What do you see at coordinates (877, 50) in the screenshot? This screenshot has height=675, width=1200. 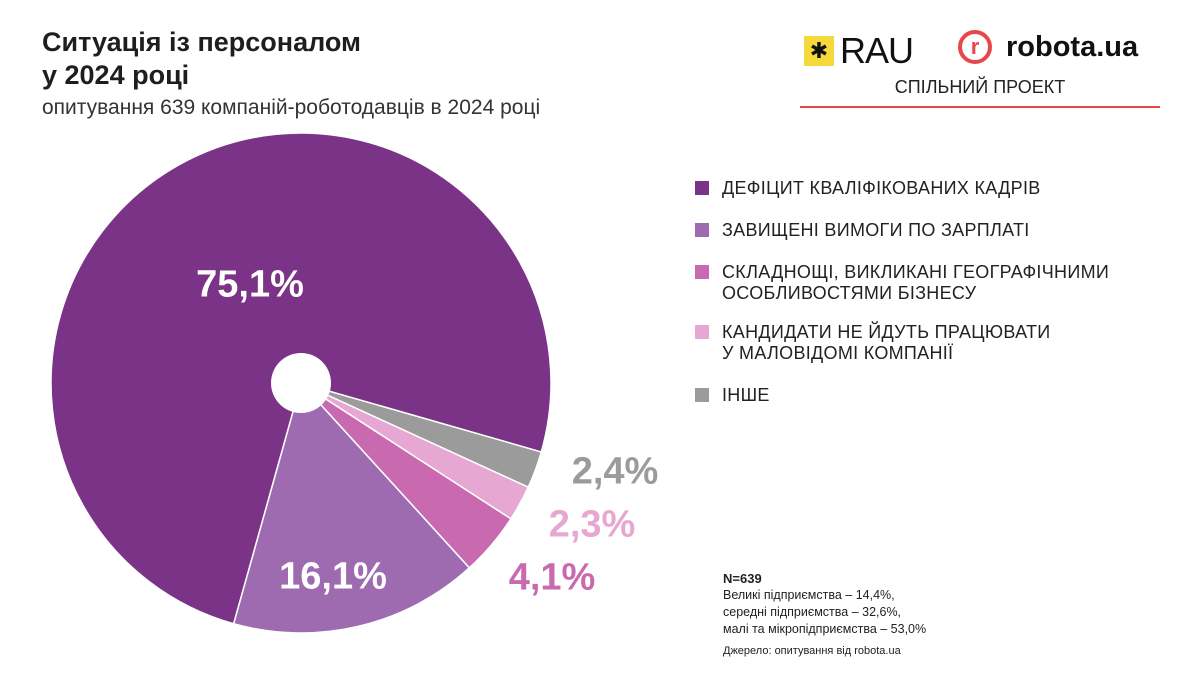 I see `rau-text: RAU` at bounding box center [877, 50].